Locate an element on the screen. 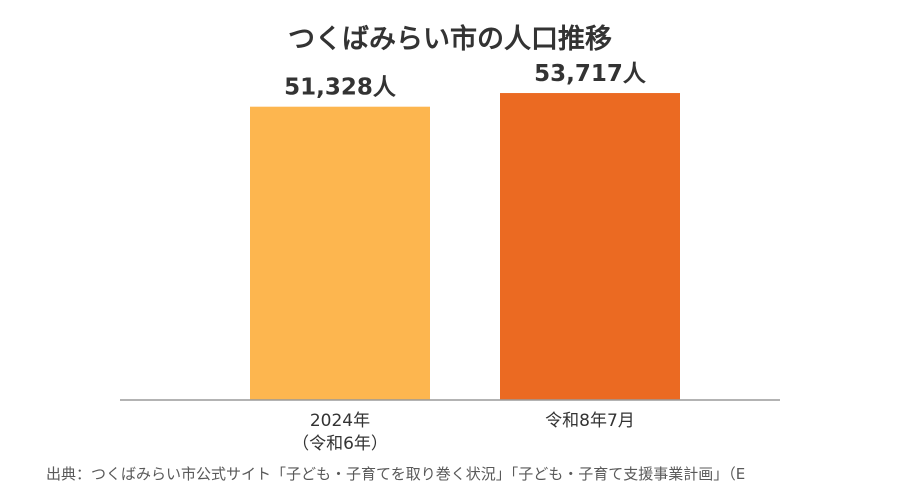 This screenshot has height=500, width=900. category-label-0: 2024年（令和6年） is located at coordinates (340, 432).